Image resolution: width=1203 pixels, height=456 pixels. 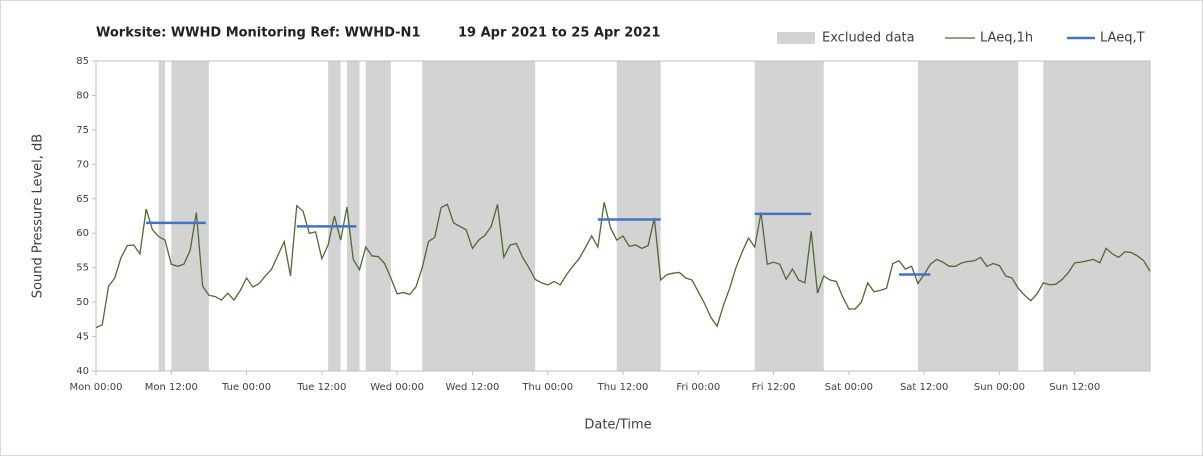 What do you see at coordinates (397, 387) in the screenshot?
I see `x-tick-label: Wed 00:00` at bounding box center [397, 387].